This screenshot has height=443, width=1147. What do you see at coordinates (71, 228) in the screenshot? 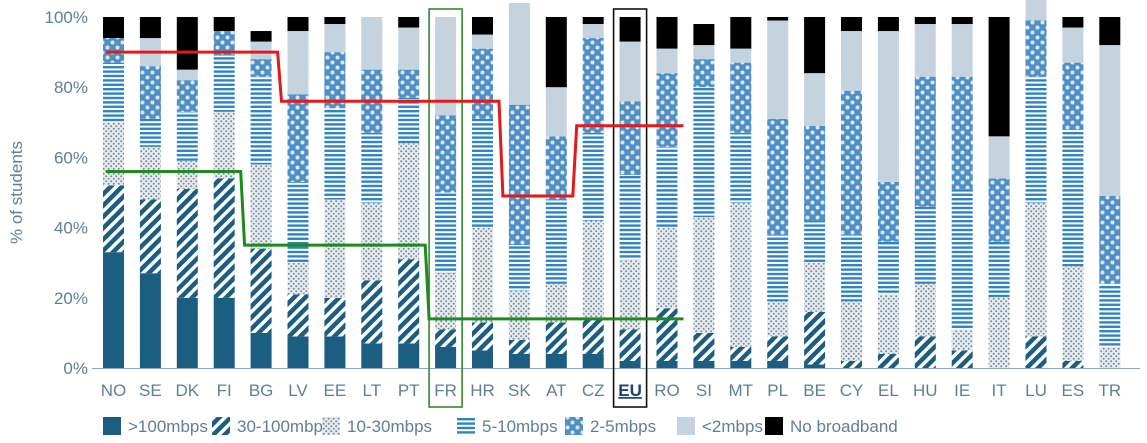
I see `y-tick-label: 40%` at bounding box center [71, 228].